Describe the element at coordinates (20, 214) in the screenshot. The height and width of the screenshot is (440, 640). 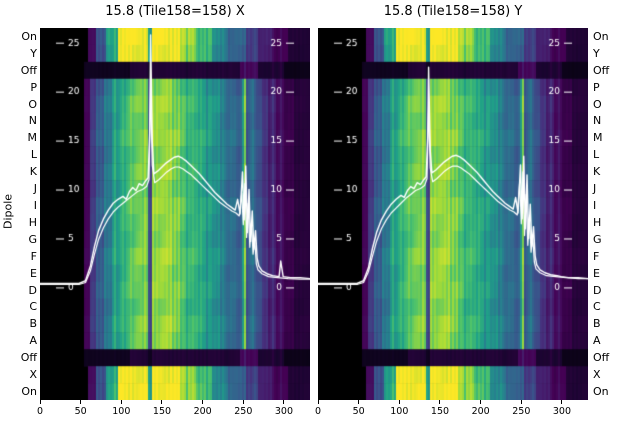
I see `dipole-axis-left: On Y Off P O N M L K J I H G F E D C B A Off X On` at that location.